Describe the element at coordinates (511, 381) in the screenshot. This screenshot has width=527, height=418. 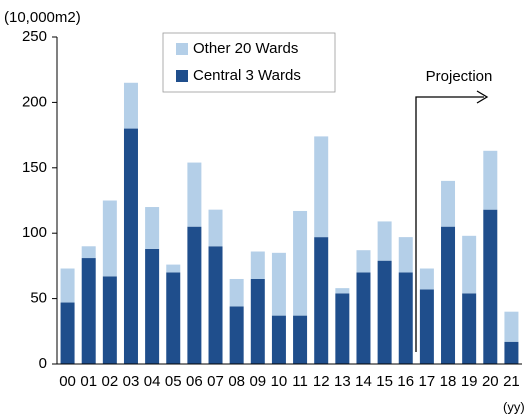
I see `x-tick-label: 21` at that location.